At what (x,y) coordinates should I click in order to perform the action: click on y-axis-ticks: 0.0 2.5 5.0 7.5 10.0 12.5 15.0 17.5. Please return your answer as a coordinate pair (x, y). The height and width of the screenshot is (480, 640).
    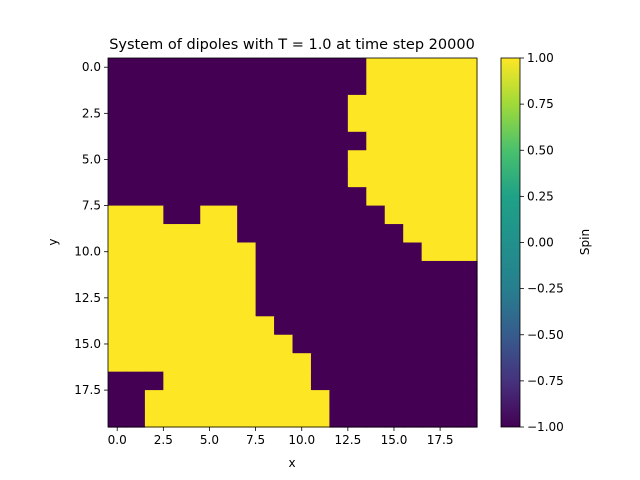
    Looking at the image, I should click on (91, 228).